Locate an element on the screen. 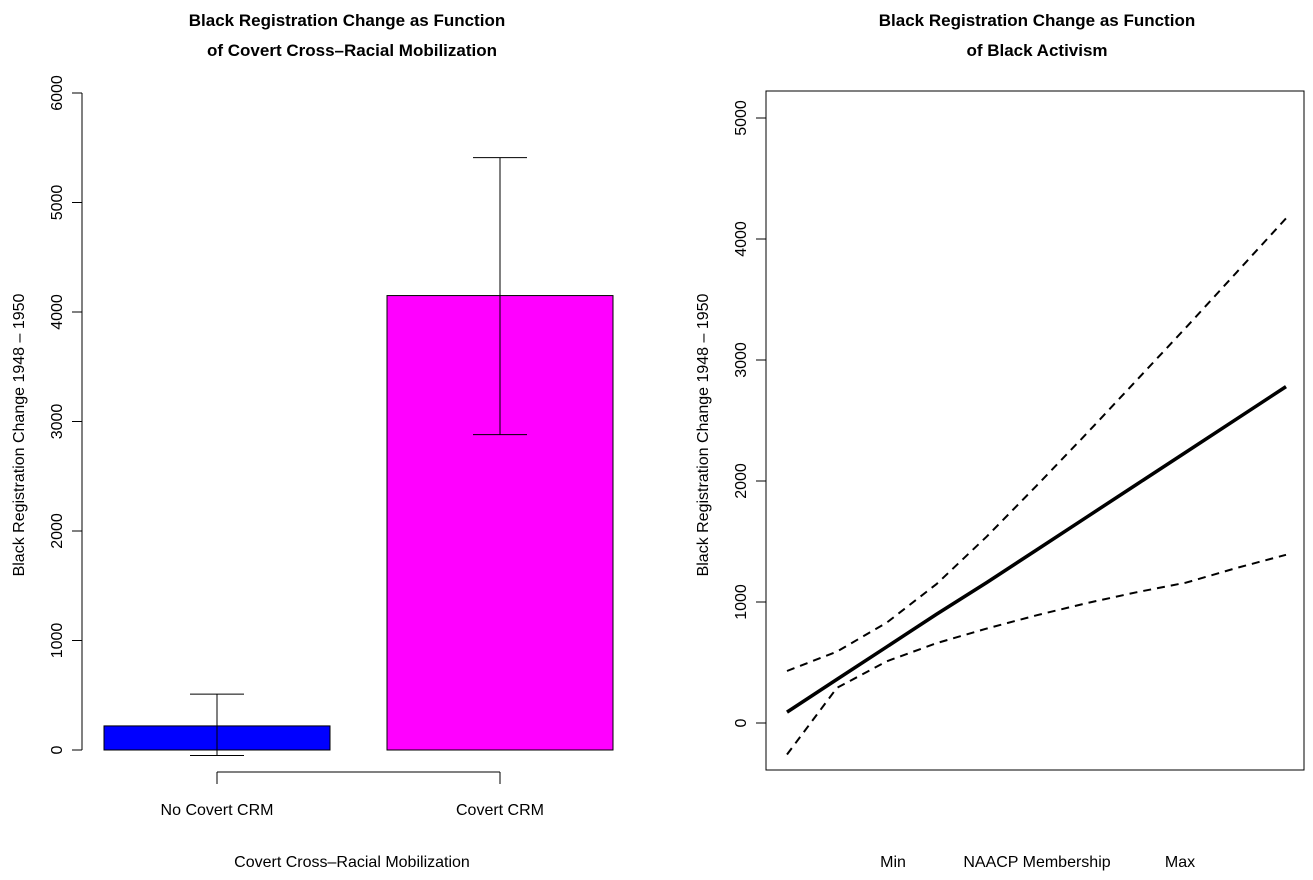  line-y-tick-label: 4000 is located at coordinates (741, 239).